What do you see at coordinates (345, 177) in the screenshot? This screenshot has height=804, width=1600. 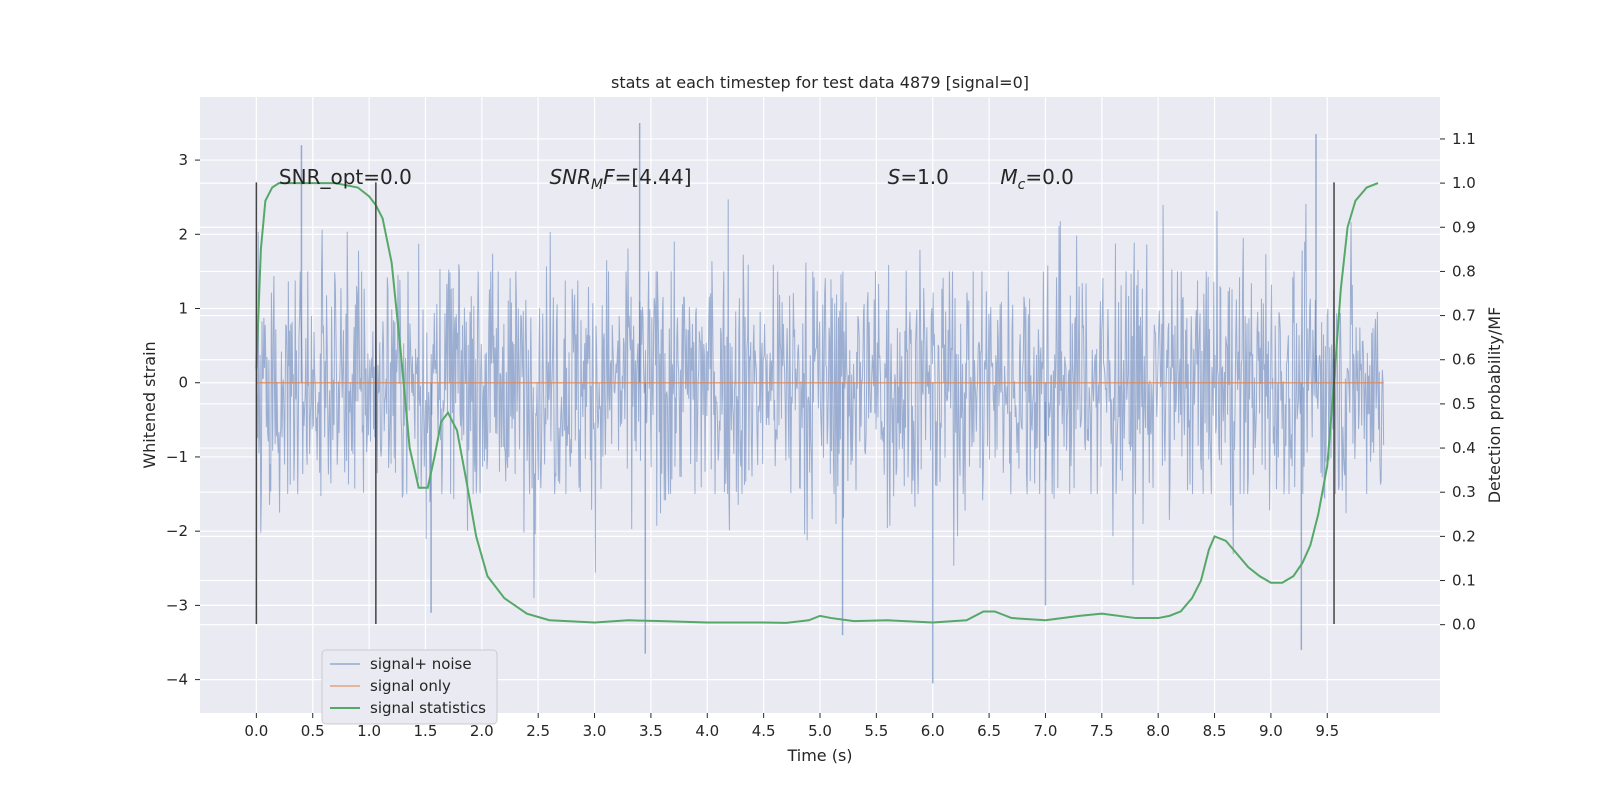 I see `annotation-snr-opt: SNR_opt=0.0` at bounding box center [345, 177].